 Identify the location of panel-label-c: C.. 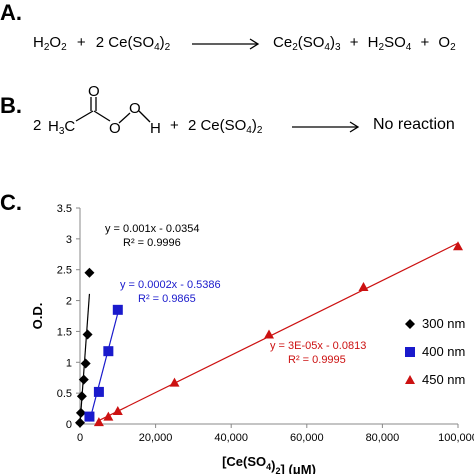
(11, 202).